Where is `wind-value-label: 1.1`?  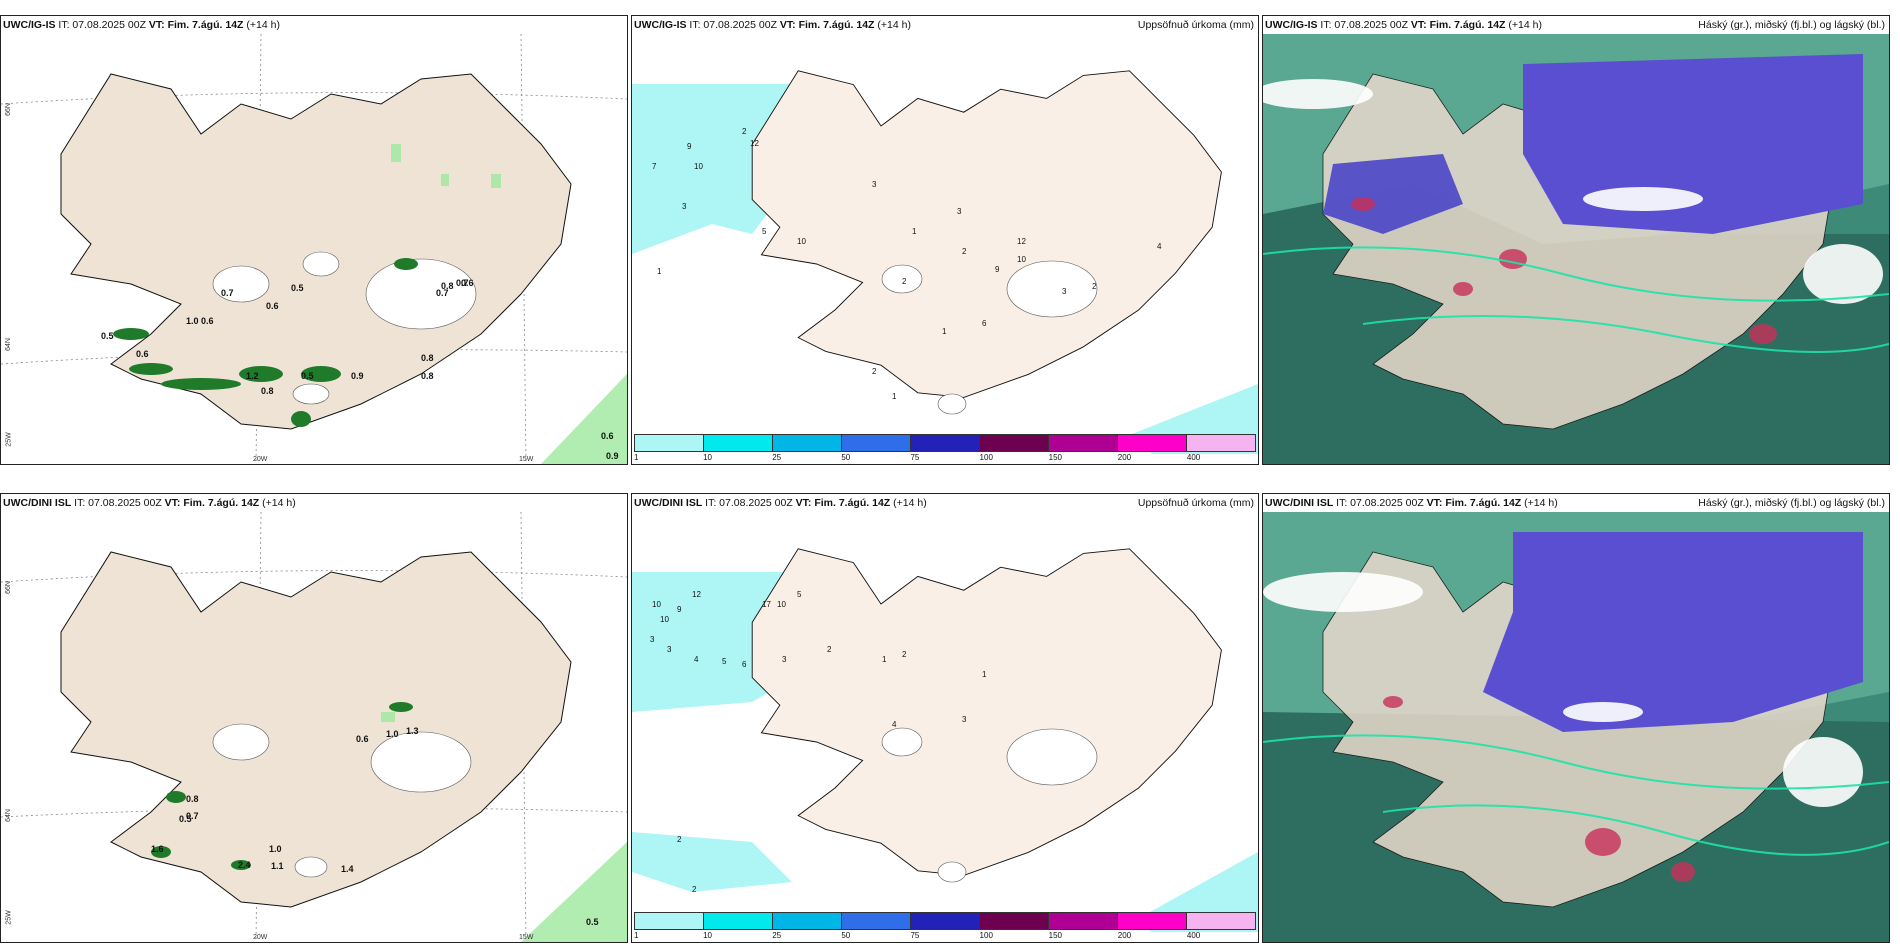 wind-value-label: 1.1 is located at coordinates (277, 866).